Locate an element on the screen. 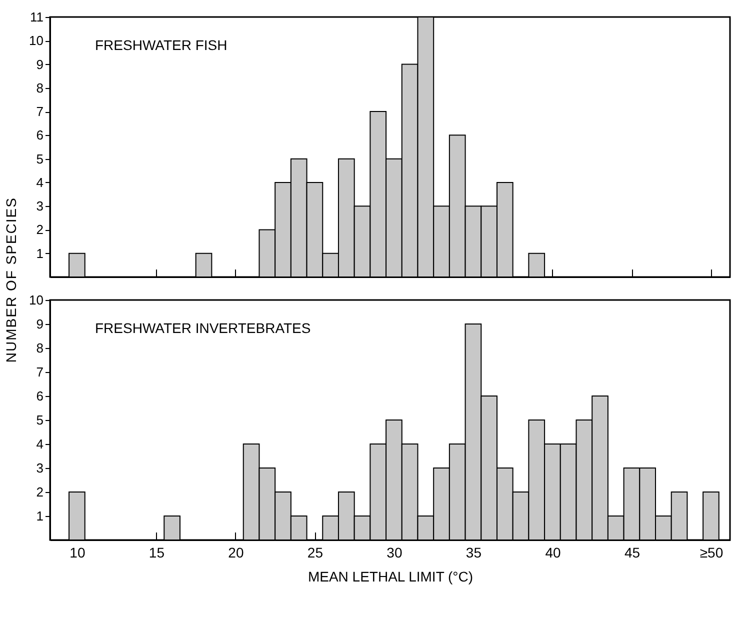 The width and height of the screenshot is (752, 617). x-tick-label: 20 is located at coordinates (236, 552).